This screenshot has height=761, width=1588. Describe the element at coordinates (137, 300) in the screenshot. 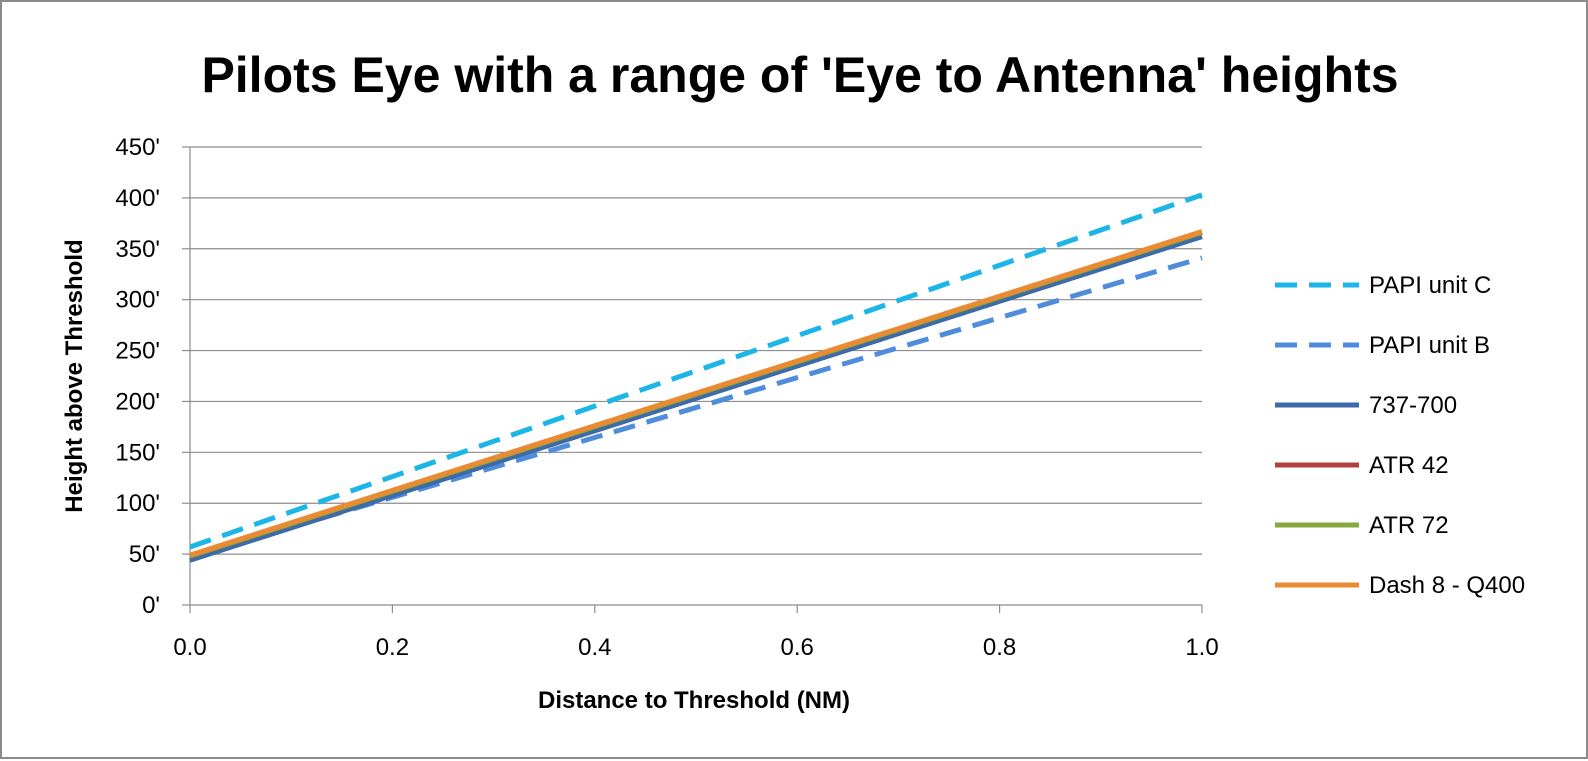

I see `y-tick-label: 300'` at that location.